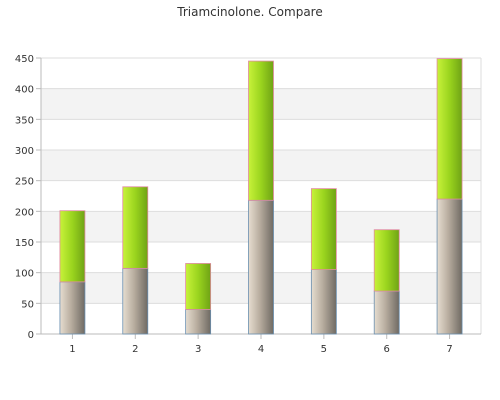  Describe the element at coordinates (72, 349) in the screenshot. I see `x-tick-label: 1` at that location.